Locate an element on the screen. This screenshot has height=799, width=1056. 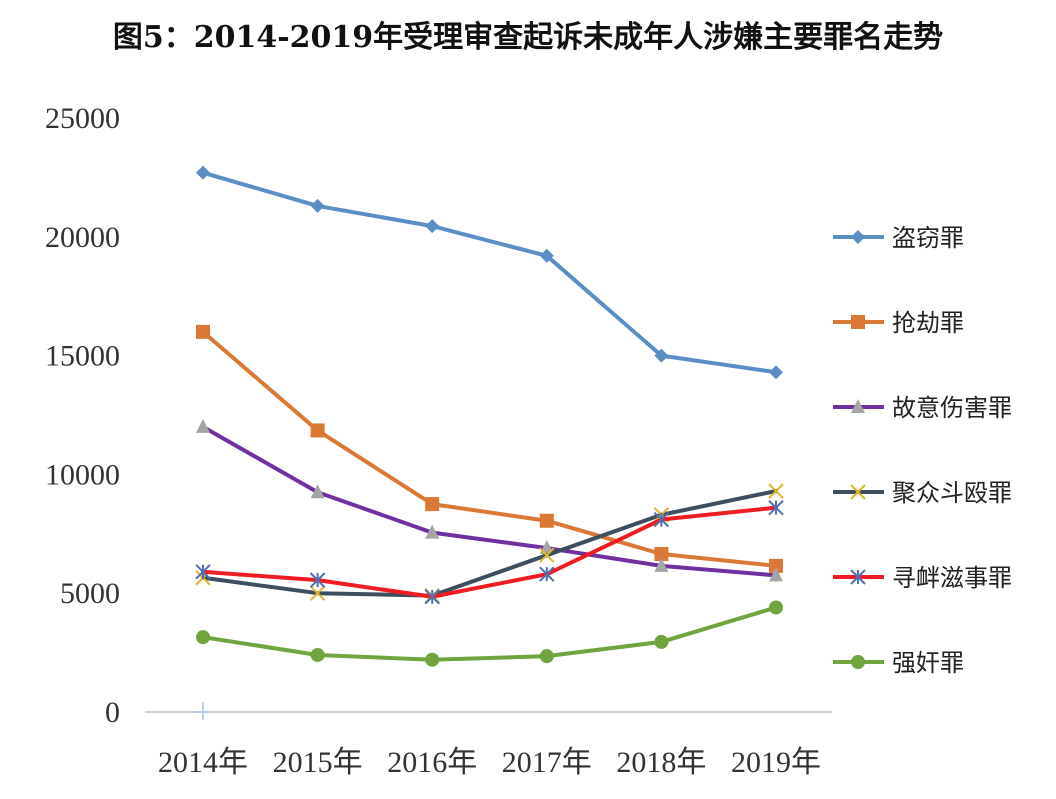
legend-item: 盗窃罪 is located at coordinates (898, 238).